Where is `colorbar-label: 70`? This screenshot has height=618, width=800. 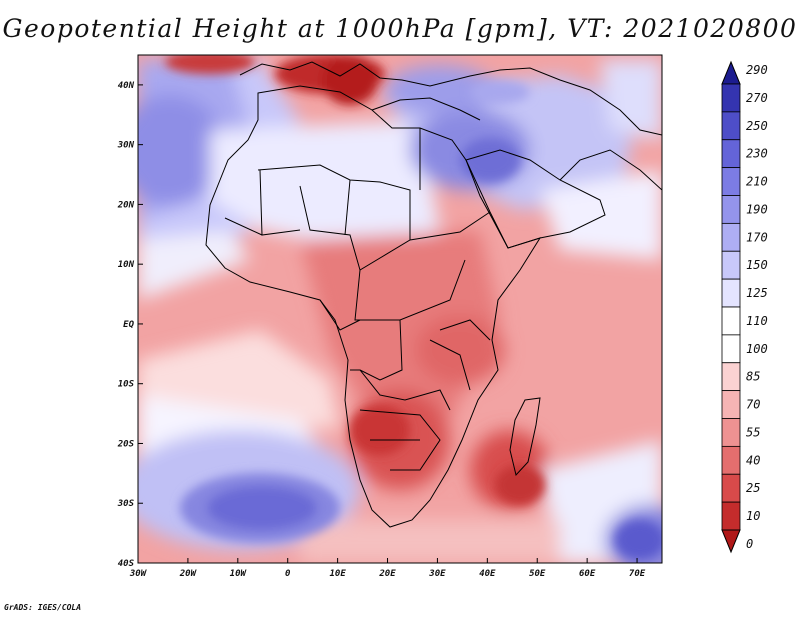 colorbar-label: 70 is located at coordinates (753, 405).